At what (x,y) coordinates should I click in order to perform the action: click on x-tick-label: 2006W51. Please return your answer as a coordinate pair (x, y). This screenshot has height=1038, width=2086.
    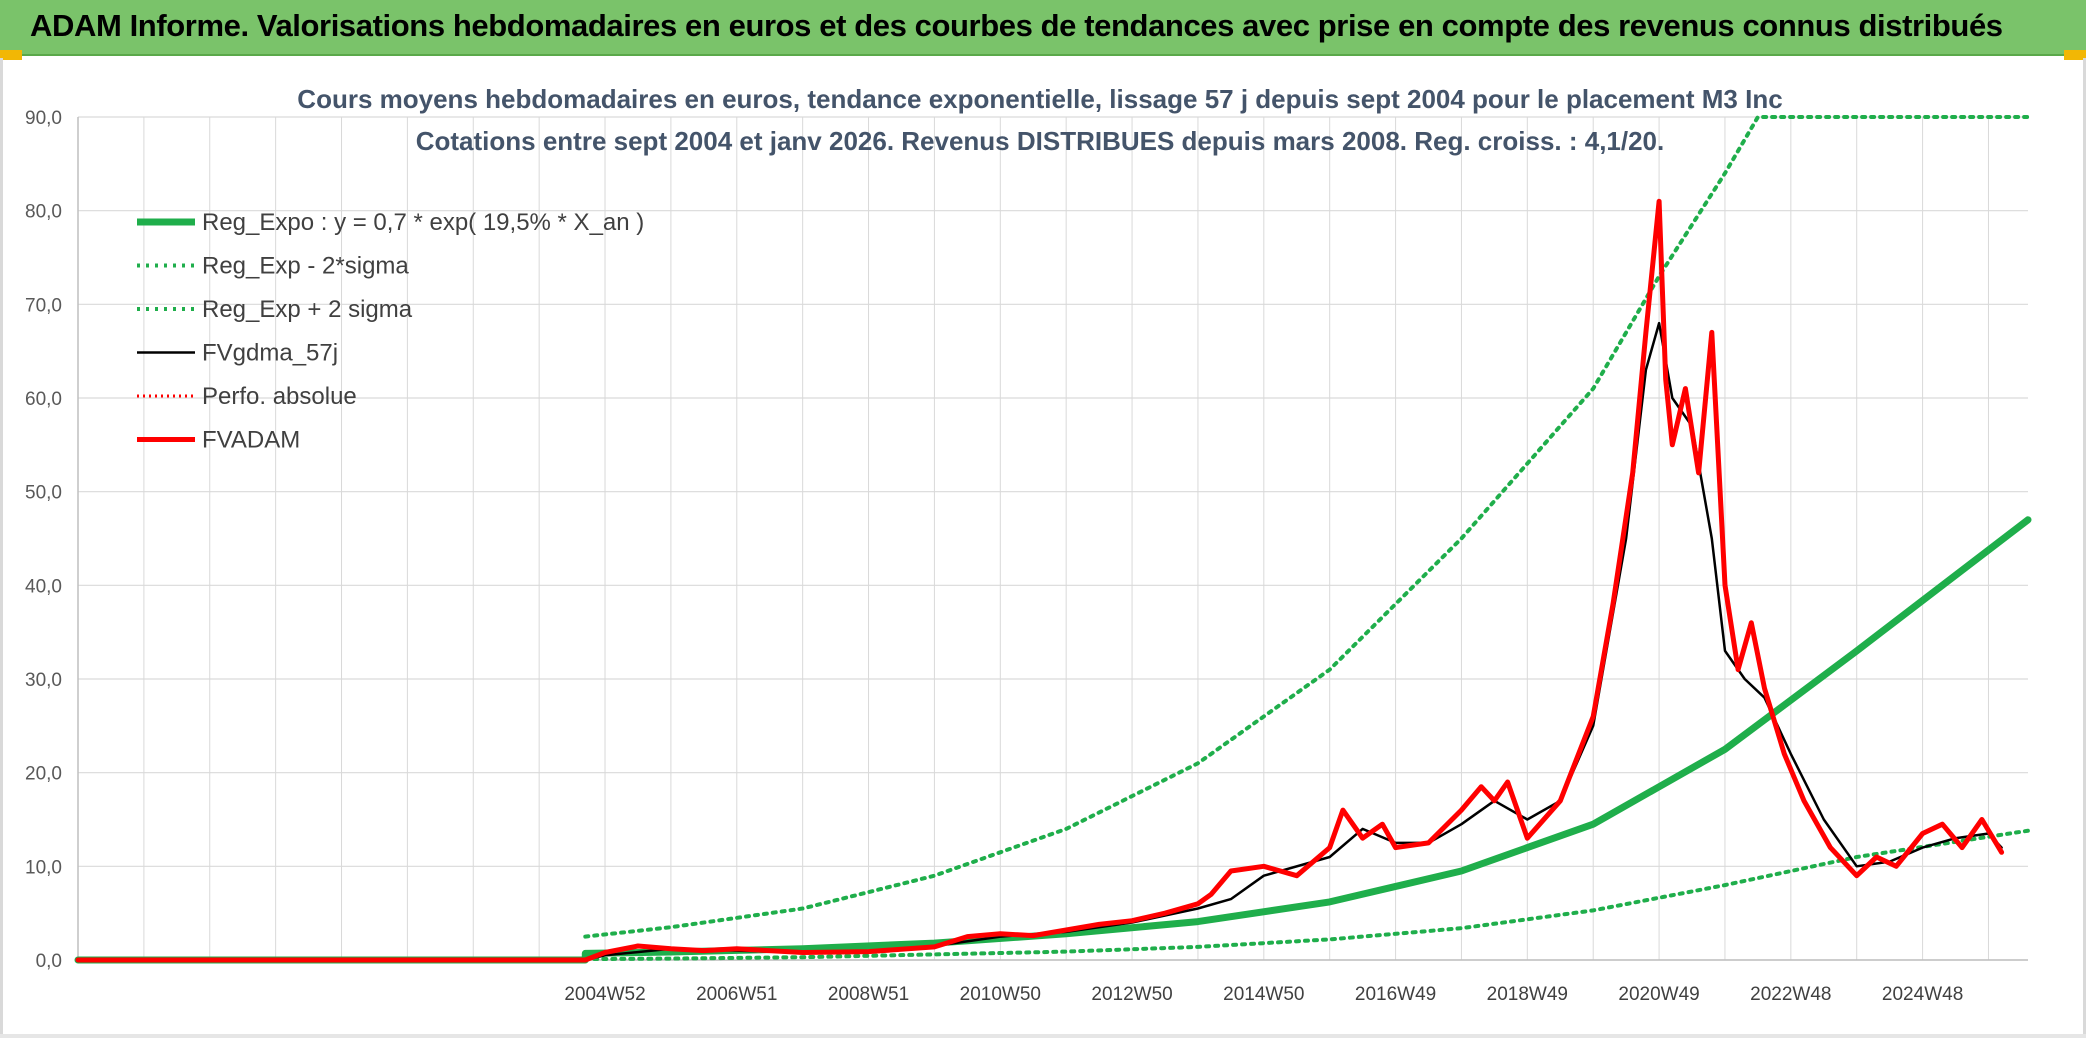
    Looking at the image, I should click on (736, 994).